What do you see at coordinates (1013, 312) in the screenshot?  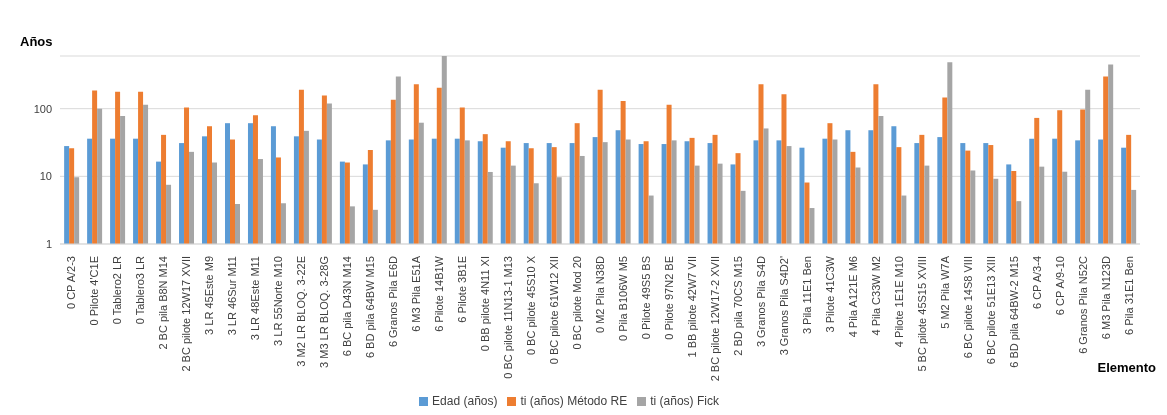 I see `x-tick-label: 6 BD pila 64BW-2 M15` at bounding box center [1013, 312].